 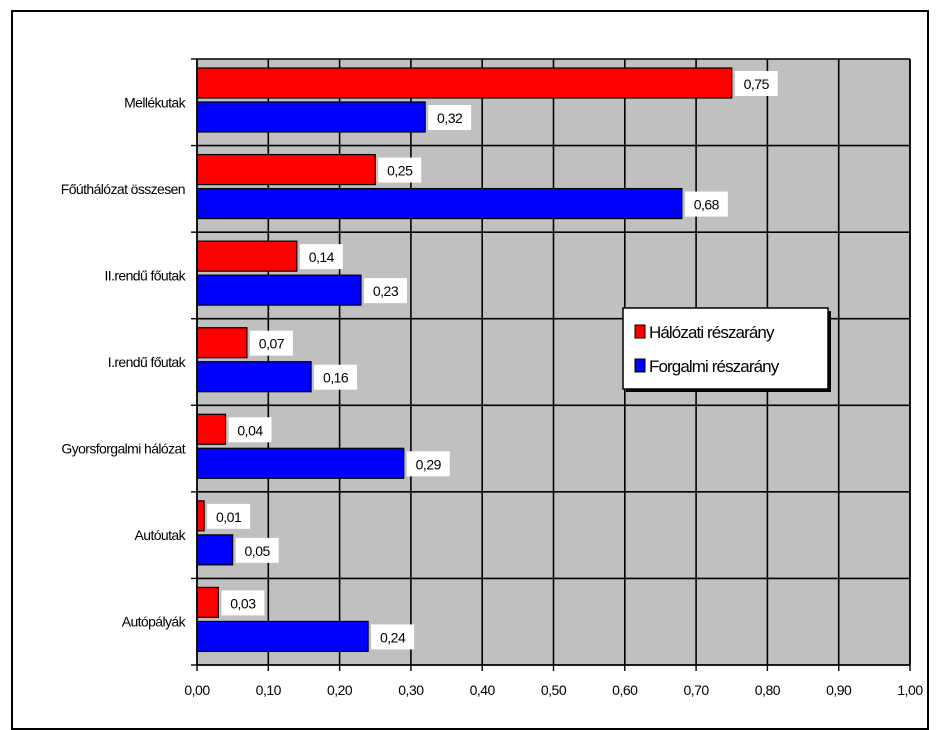 I want to click on x-tick-label: 1,00, so click(x=910, y=690).